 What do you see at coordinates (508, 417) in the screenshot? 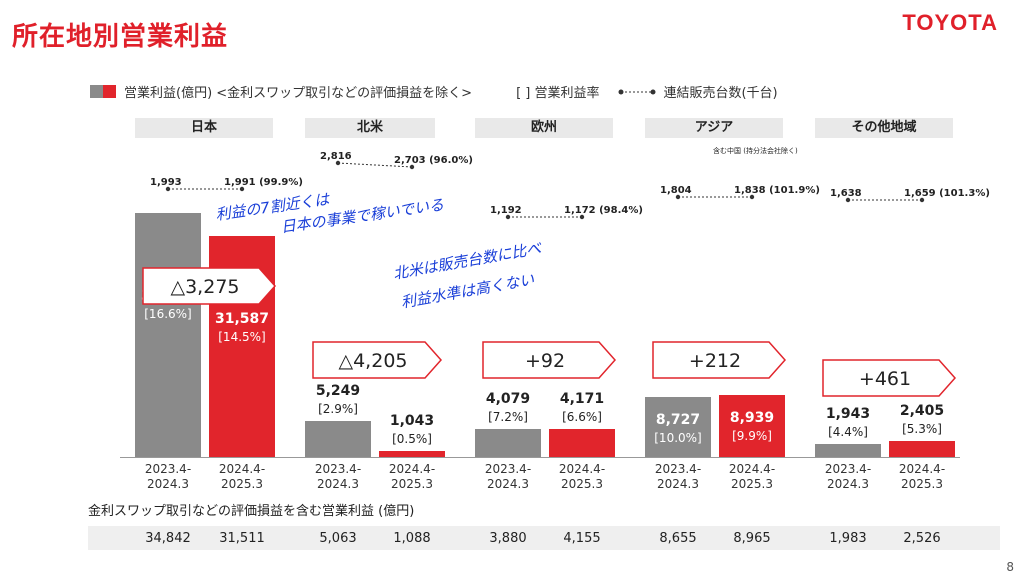
I see `bar-rate: [7.2%]` at bounding box center [508, 417].